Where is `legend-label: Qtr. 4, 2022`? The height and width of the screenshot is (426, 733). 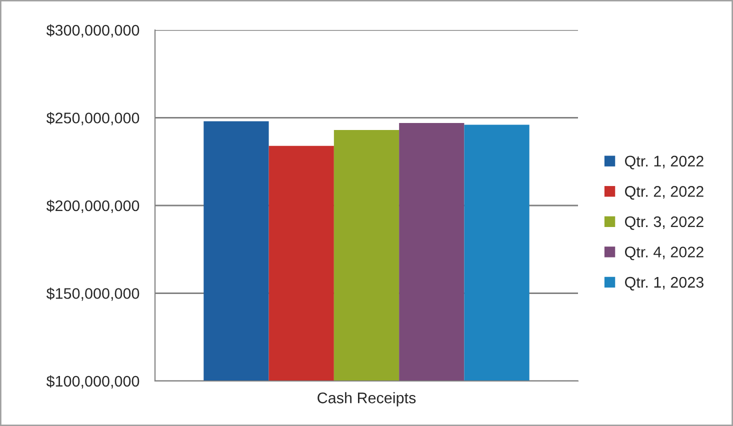 legend-label: Qtr. 4, 2022 is located at coordinates (664, 253).